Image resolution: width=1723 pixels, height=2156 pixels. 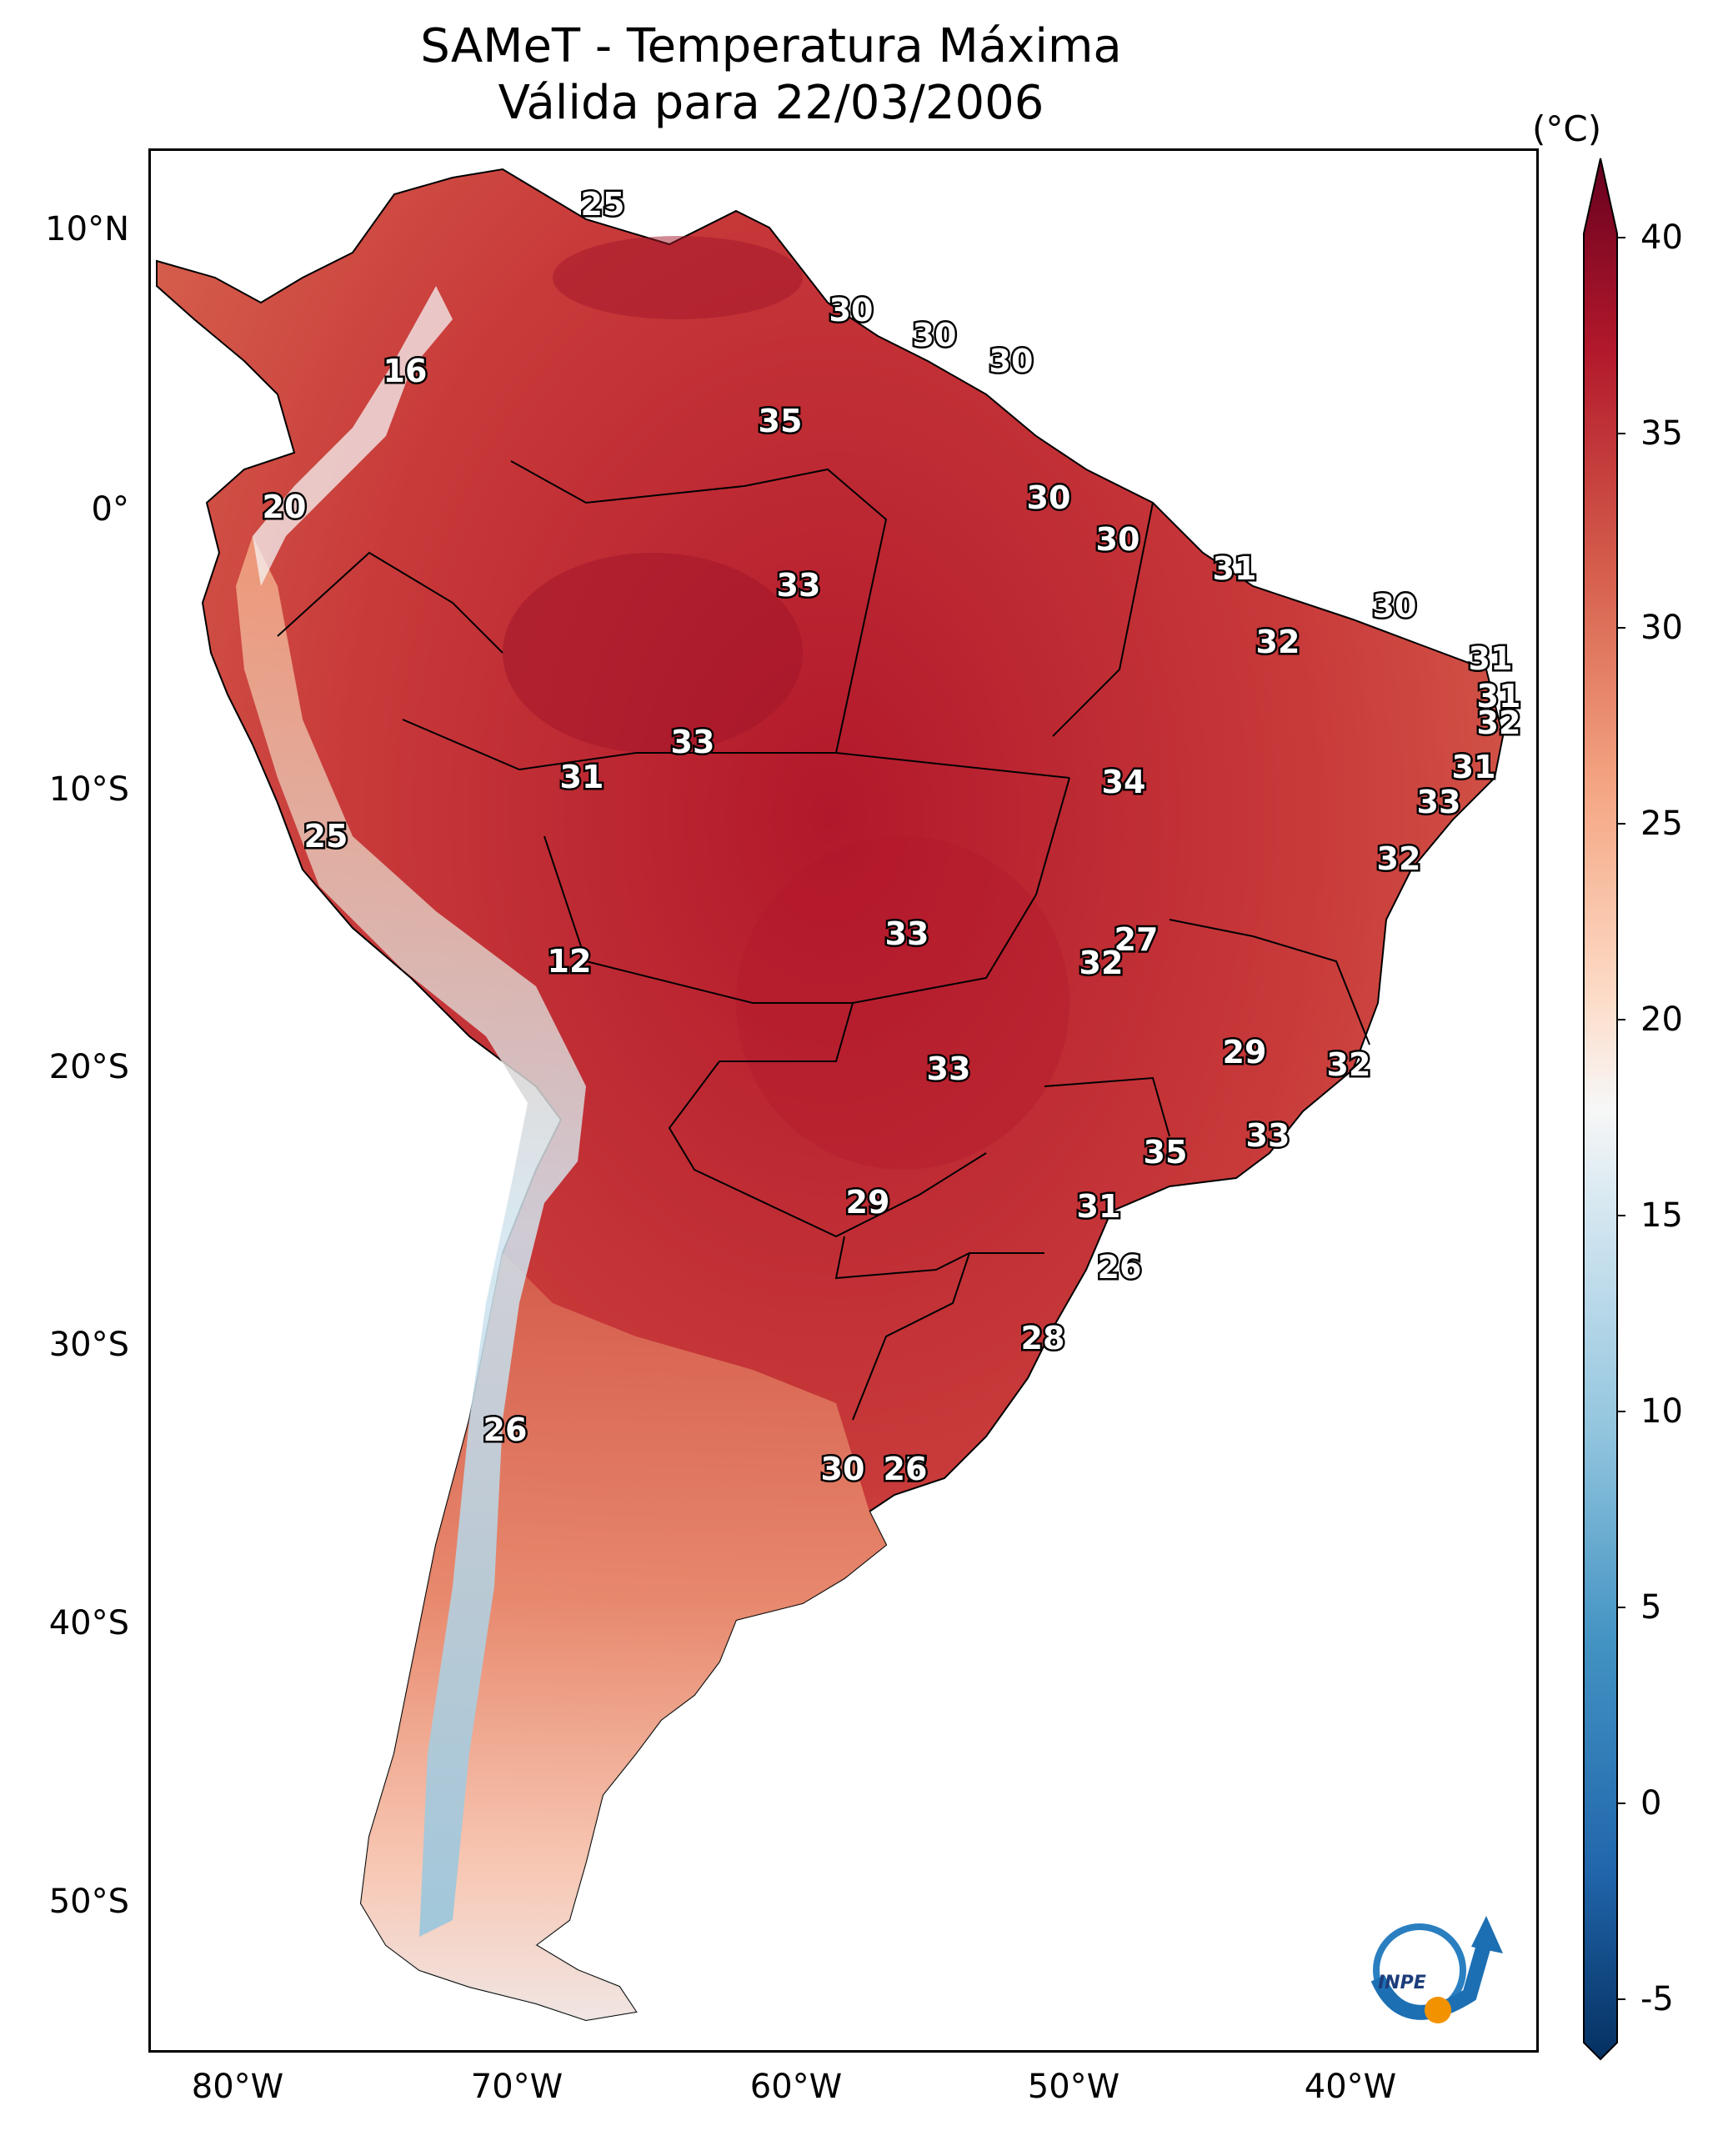 I want to click on colorbar-tick-minus5: -5, so click(x=1657, y=1999).